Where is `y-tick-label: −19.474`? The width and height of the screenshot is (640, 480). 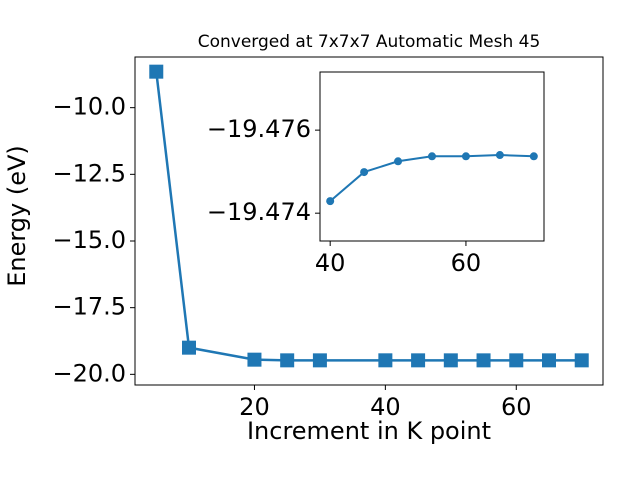
y-tick-label: −19.474 is located at coordinates (259, 212).